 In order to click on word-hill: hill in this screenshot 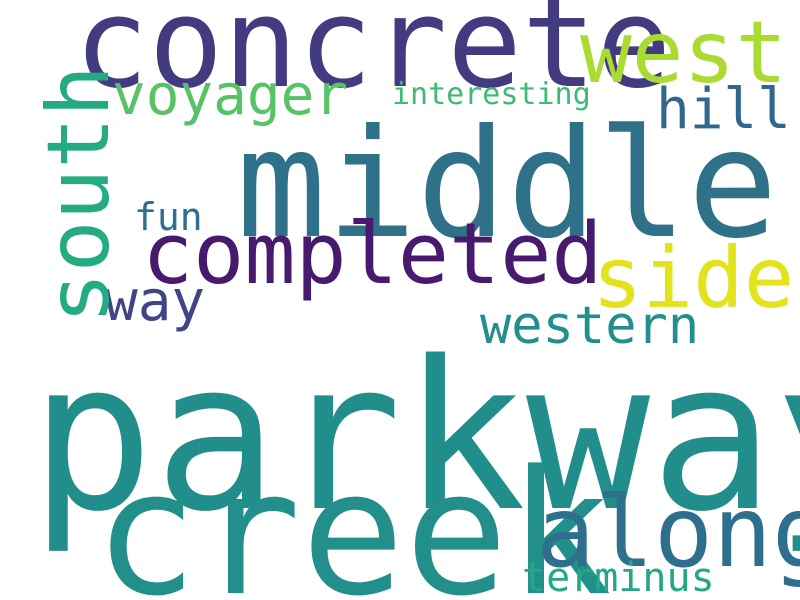, I will do `click(723, 109)`.